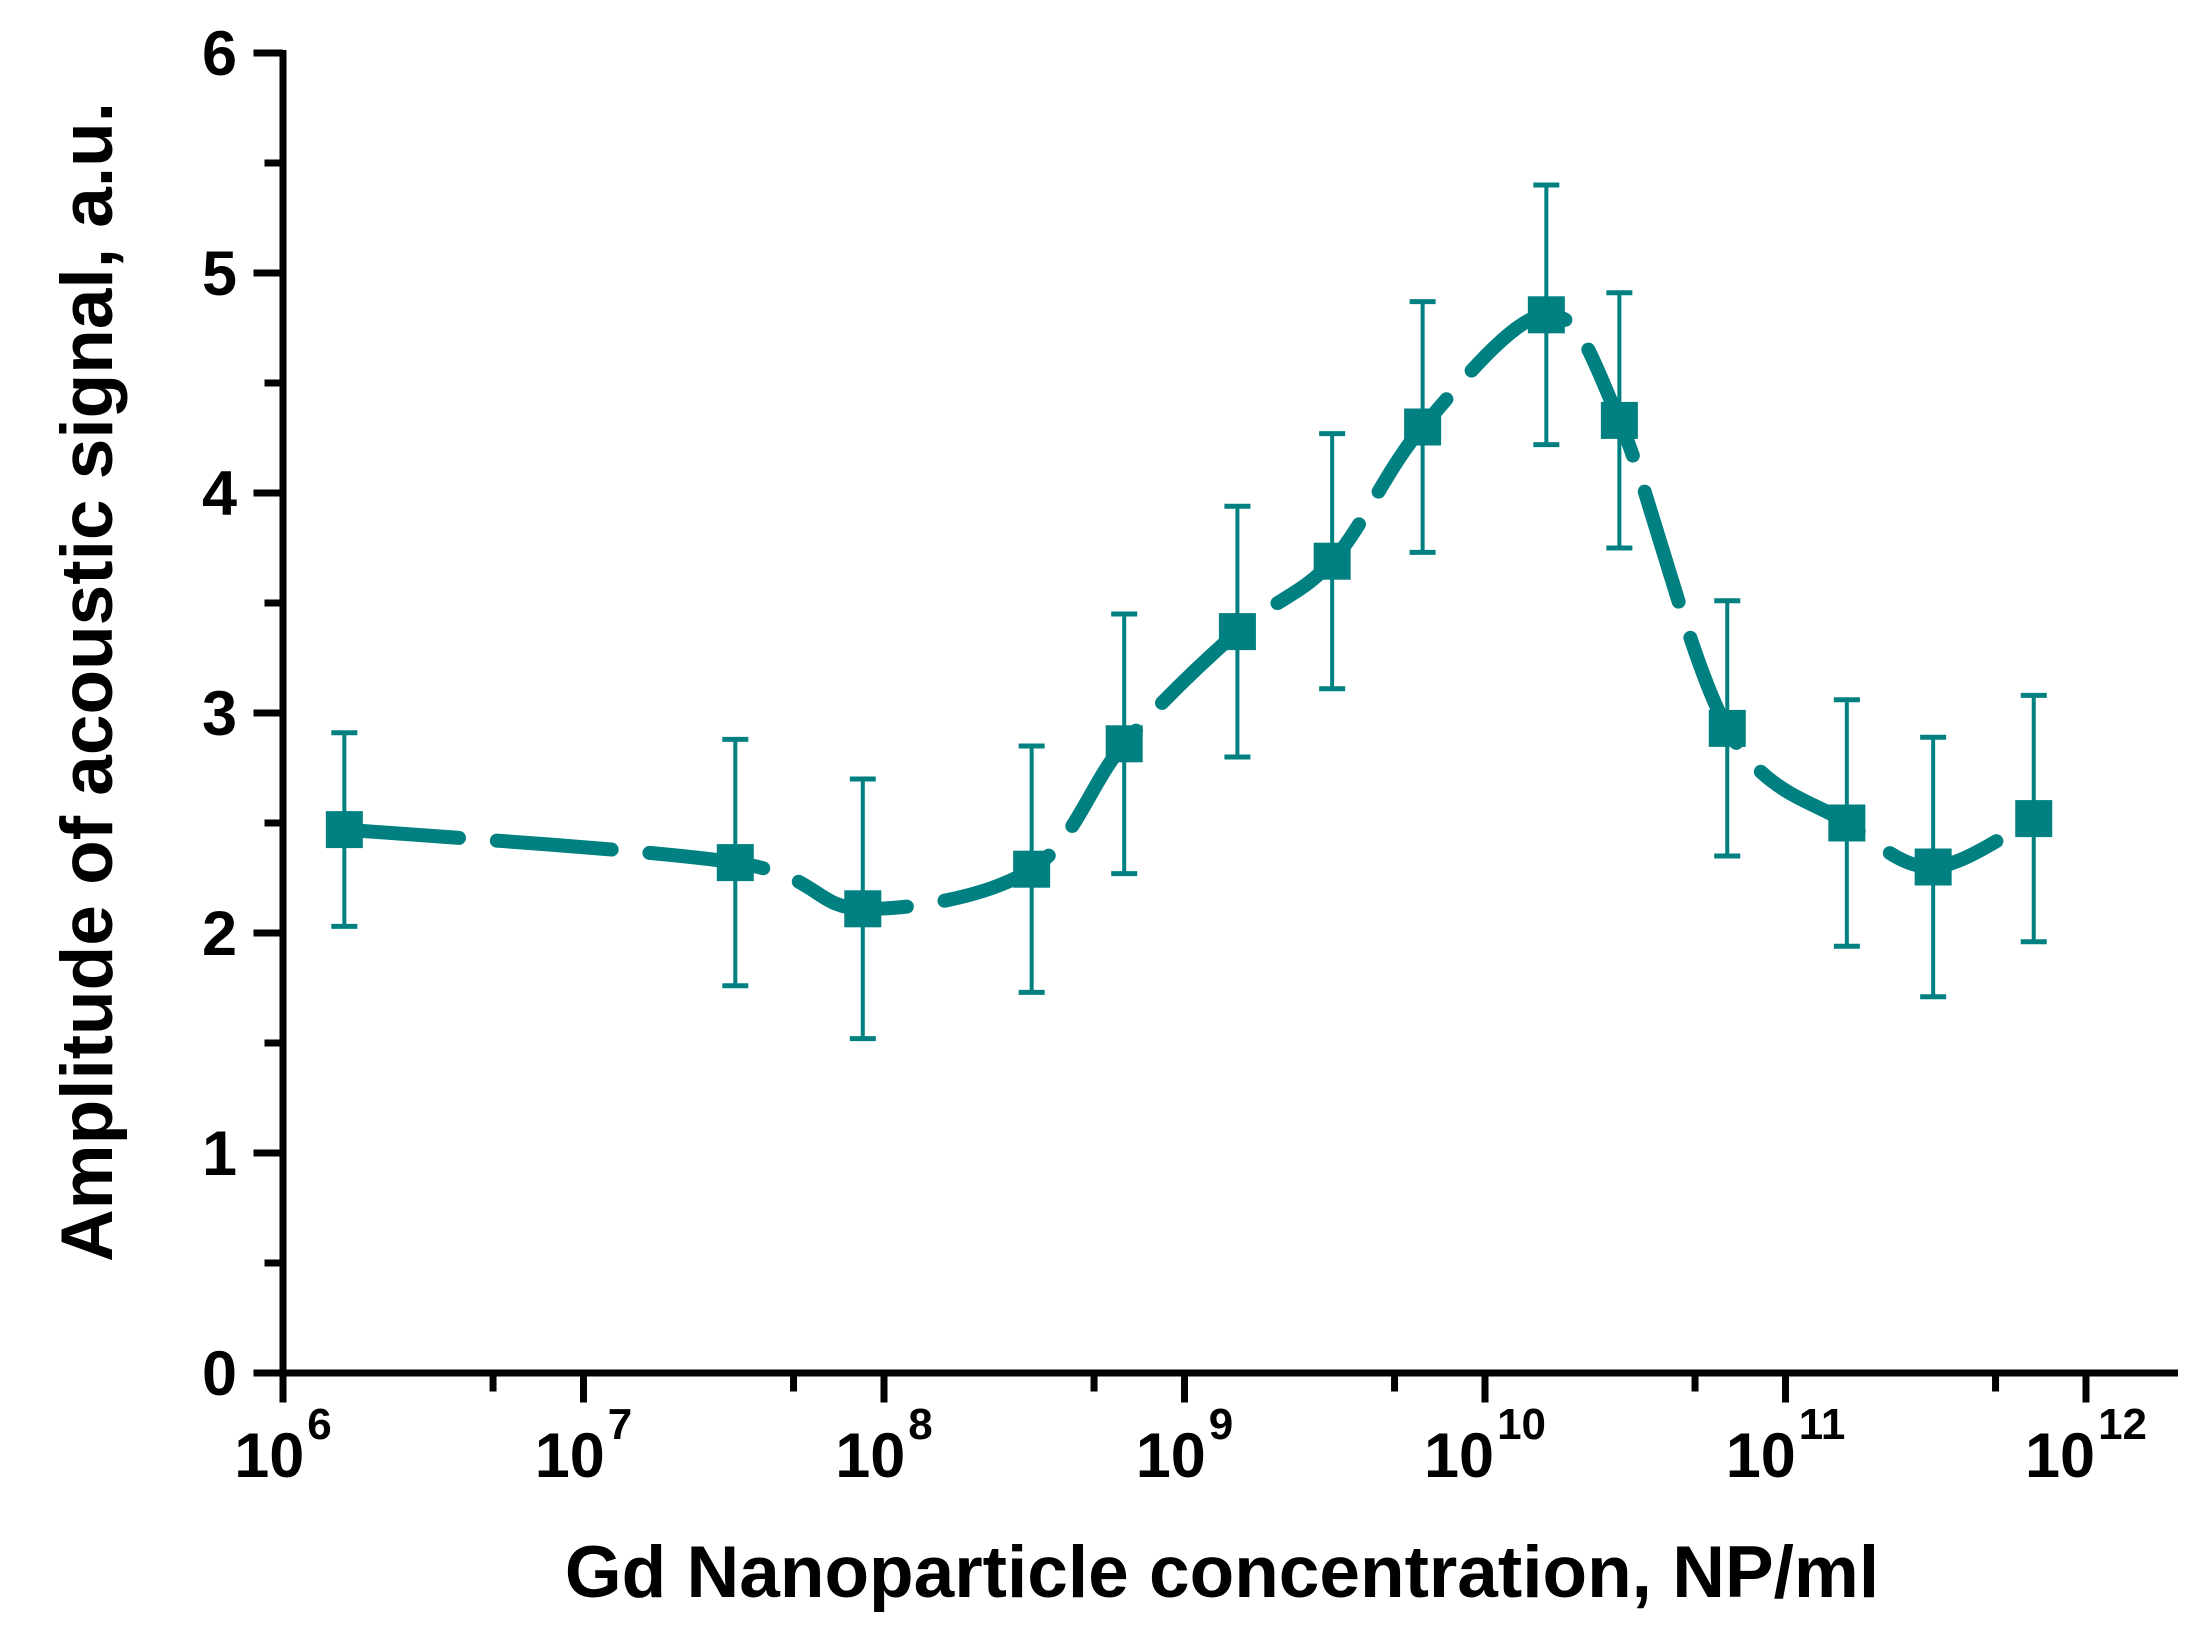 The width and height of the screenshot is (2208, 1633). Describe the element at coordinates (1786, 1445) in the screenshot. I see `x-tick-label: 10¹¹` at that location.